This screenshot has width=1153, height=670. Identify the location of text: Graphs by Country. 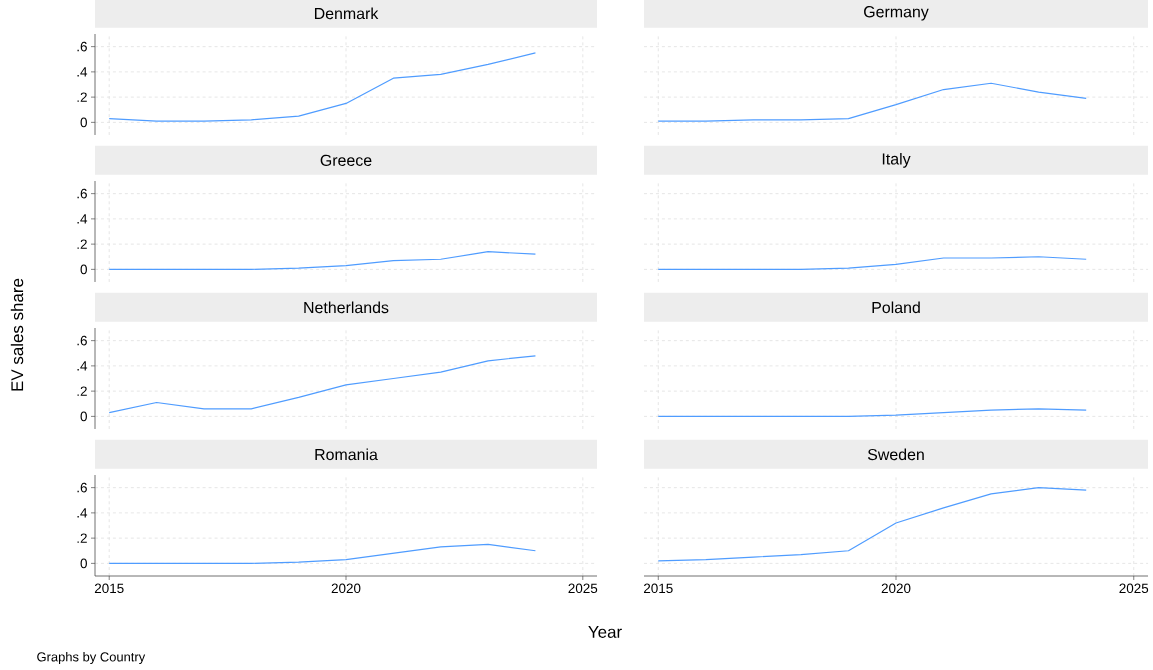
(91, 658).